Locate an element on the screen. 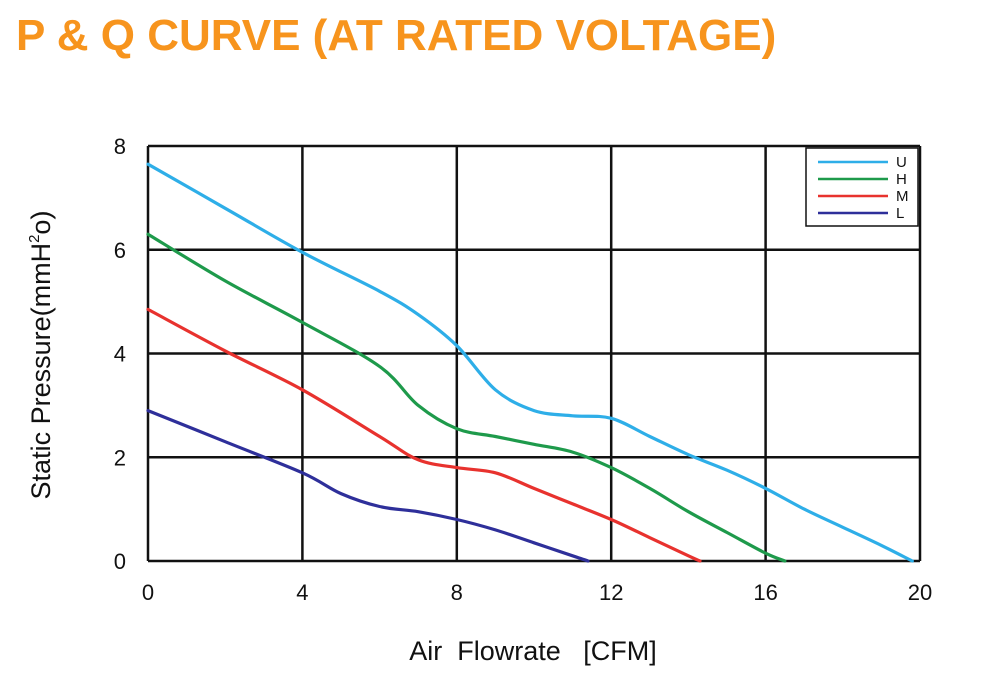 This screenshot has width=1004, height=683. y-tick-label-4: 4 is located at coordinates (120, 354).